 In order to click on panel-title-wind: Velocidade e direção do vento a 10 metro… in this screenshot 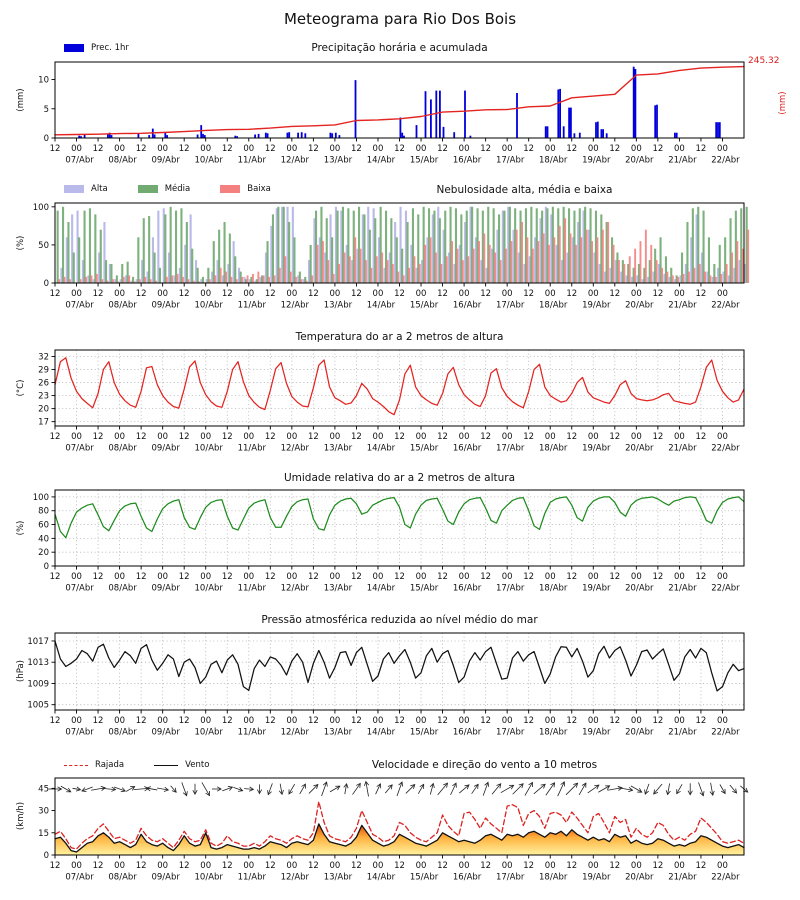, I will do `click(484, 765)`.